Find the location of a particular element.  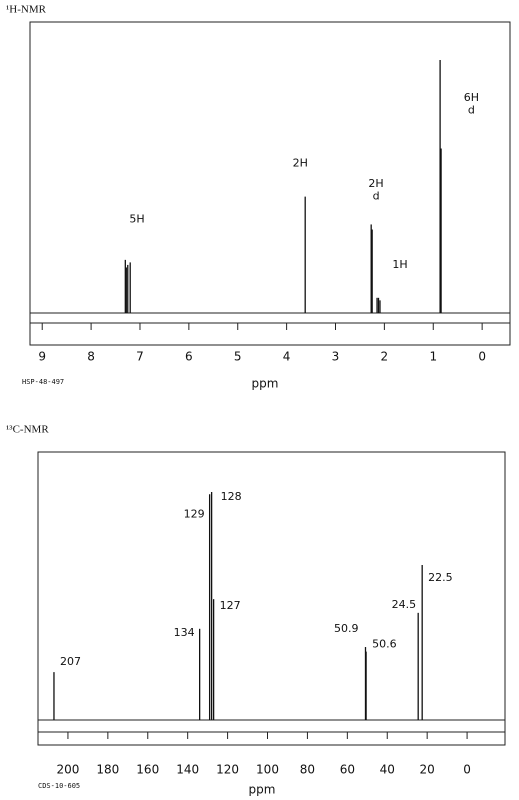

peak-label: 24.5 is located at coordinates (404, 604).